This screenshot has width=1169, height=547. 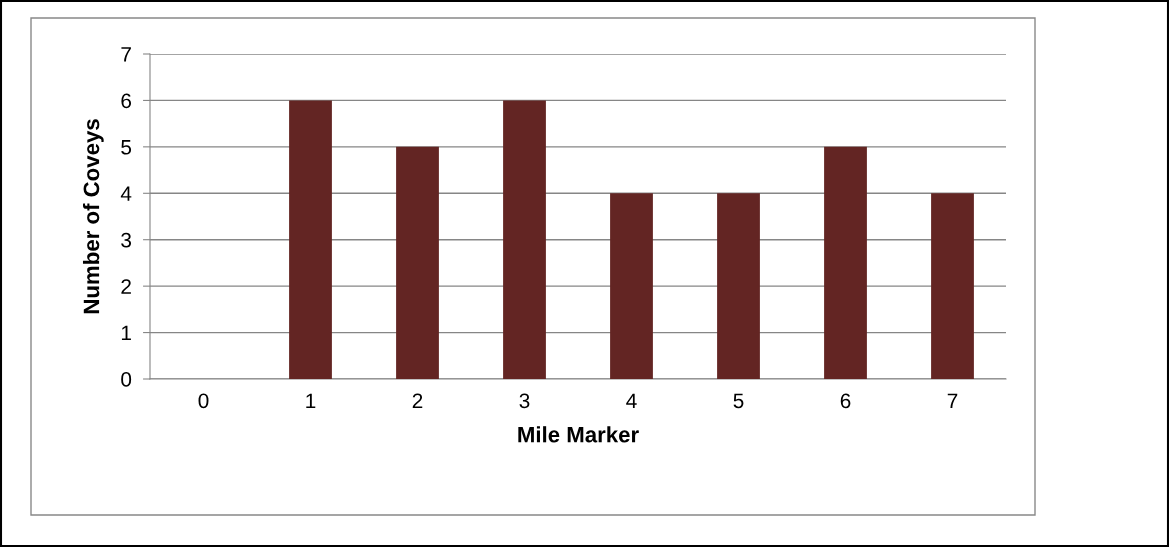 I want to click on x-tick-label: 1, so click(x=311, y=400).